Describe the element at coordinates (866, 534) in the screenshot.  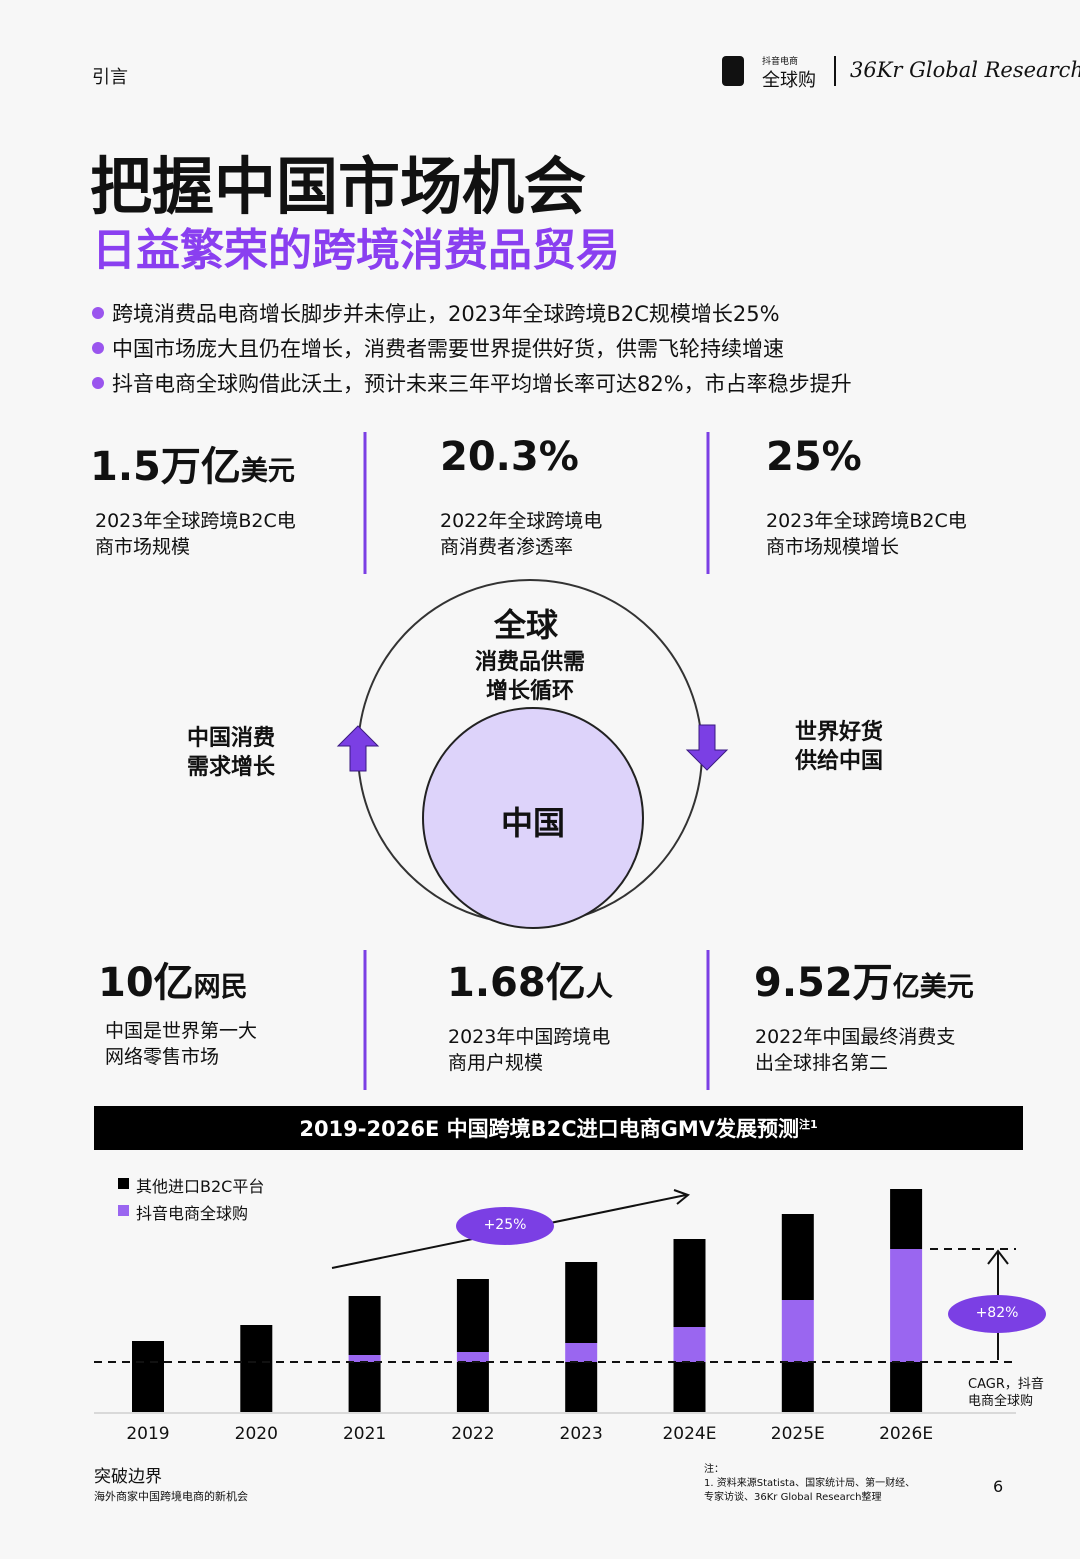
I see `stat-desc: 2023年全球跨境B2C电 商市场规模增长` at that location.